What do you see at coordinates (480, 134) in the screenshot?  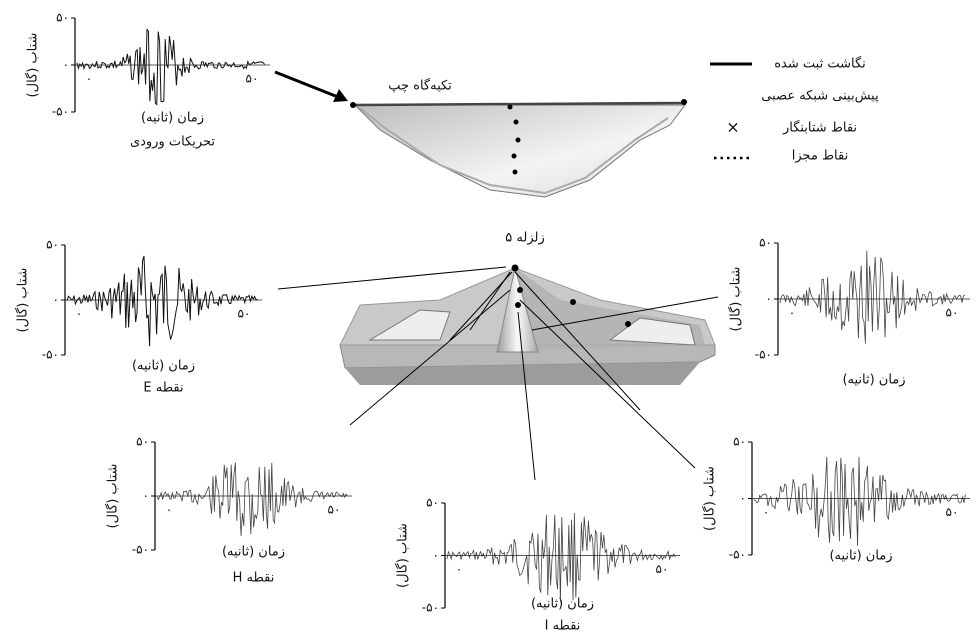 I see `dam-section: تکیه‌گاه چپ` at bounding box center [480, 134].